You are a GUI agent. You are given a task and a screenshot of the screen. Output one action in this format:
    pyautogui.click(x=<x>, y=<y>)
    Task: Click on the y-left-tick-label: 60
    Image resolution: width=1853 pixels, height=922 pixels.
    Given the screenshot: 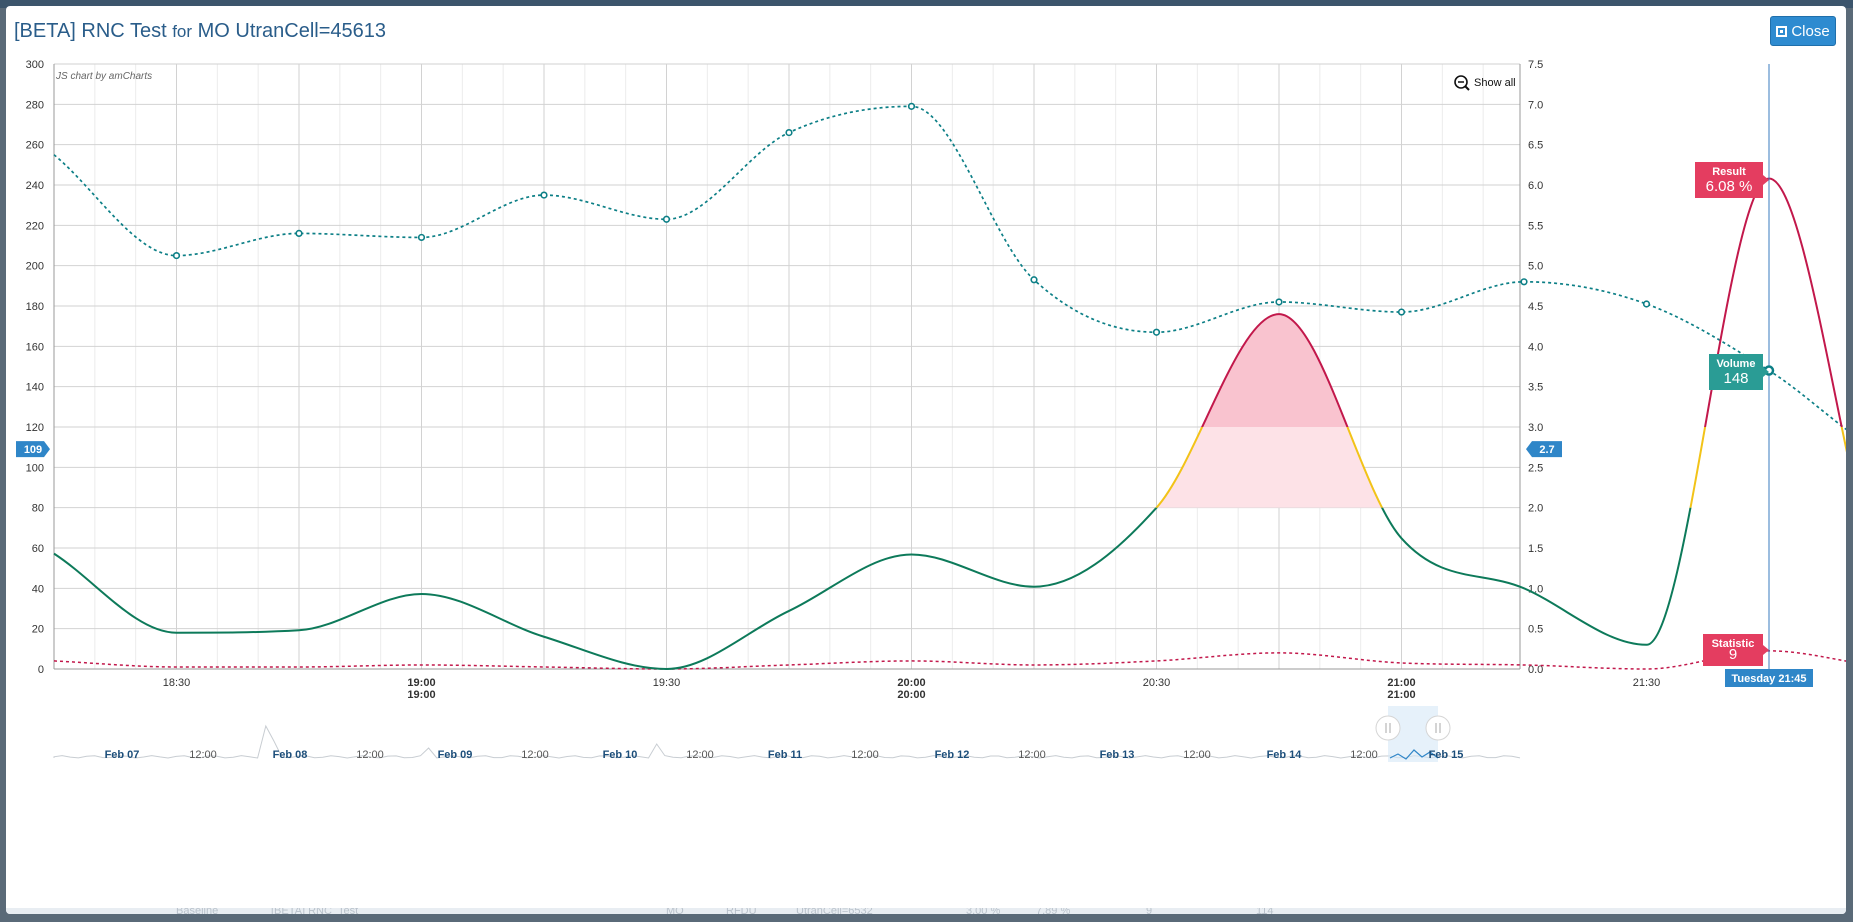 What is the action you would take?
    pyautogui.click(x=38, y=549)
    